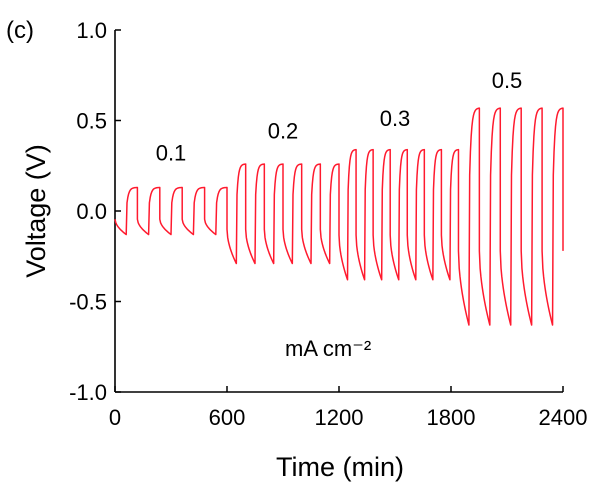 This screenshot has width=600, height=487. What do you see at coordinates (563, 417) in the screenshot?
I see `x-tick-label: 2400` at bounding box center [563, 417].